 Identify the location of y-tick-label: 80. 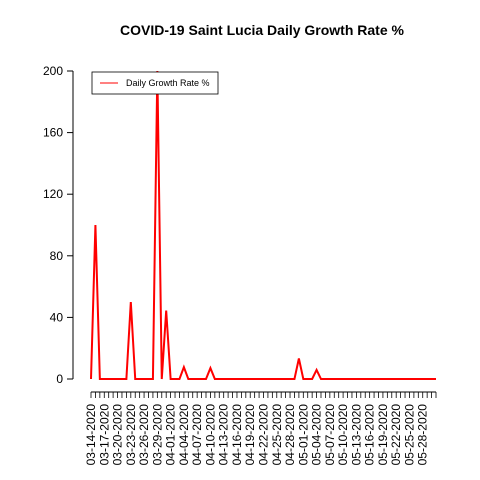
(57, 256).